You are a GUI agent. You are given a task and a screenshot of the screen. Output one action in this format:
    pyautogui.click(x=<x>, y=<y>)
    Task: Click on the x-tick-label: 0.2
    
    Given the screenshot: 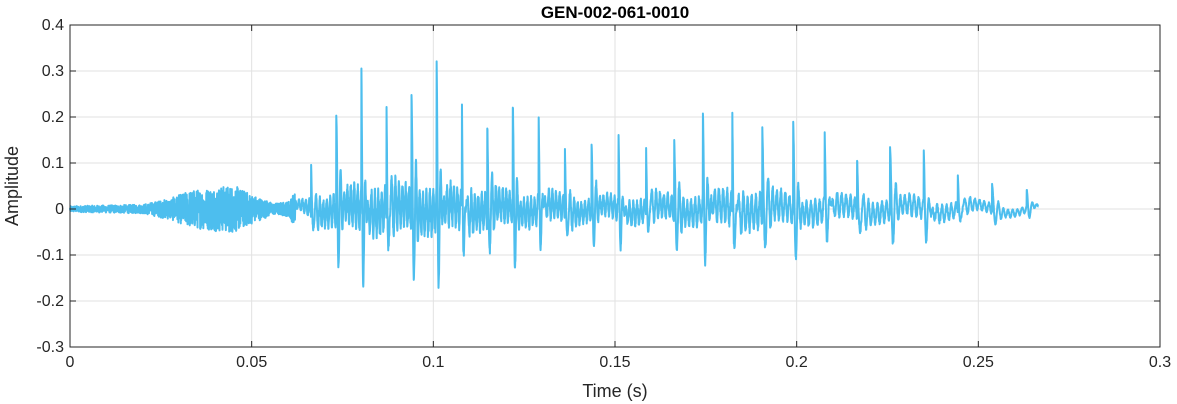 What is the action you would take?
    pyautogui.click(x=797, y=362)
    